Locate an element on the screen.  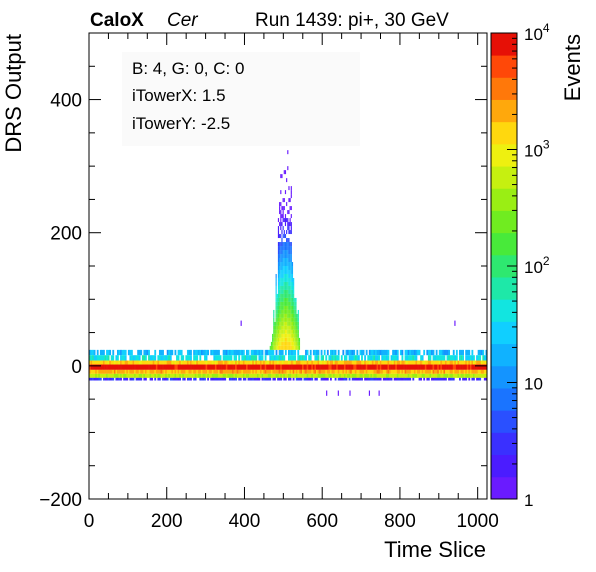
y-tick-label: 400 is located at coordinates (66, 101).